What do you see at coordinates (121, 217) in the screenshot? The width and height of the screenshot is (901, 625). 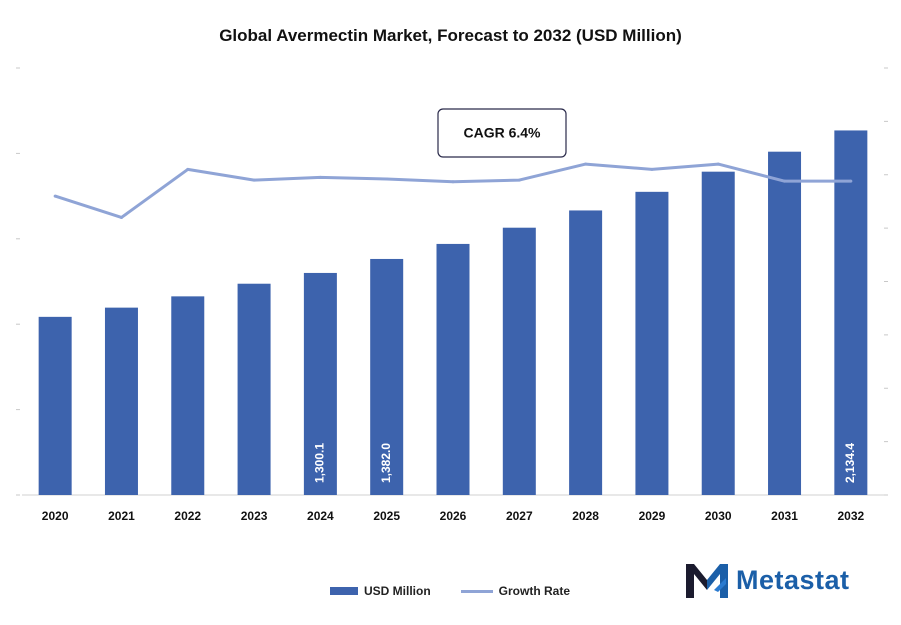 I see `growth-rate-point-2021` at bounding box center [121, 217].